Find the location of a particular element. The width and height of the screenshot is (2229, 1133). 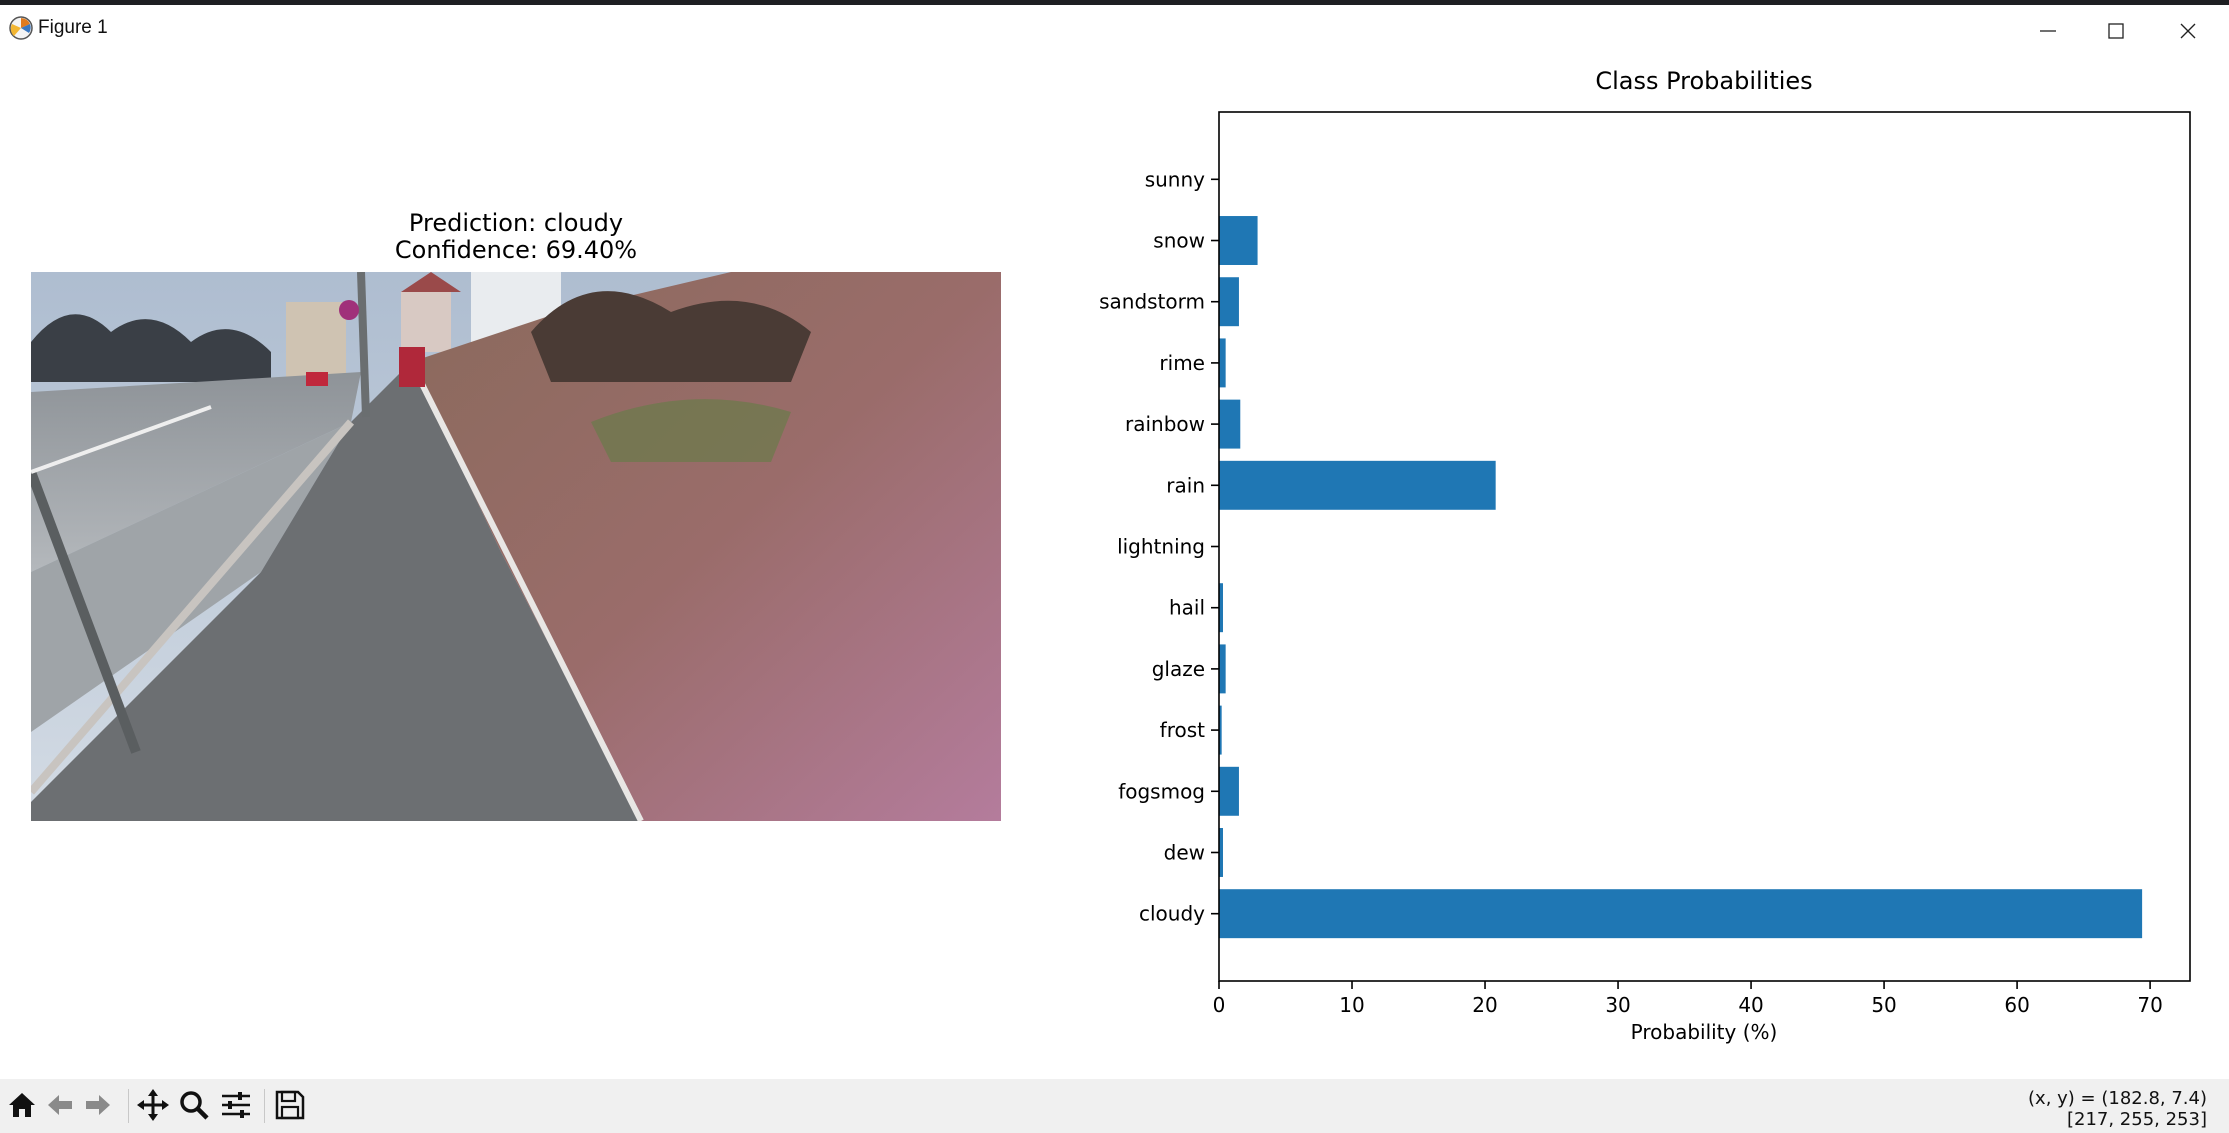

prediction-title: Prediction: cloudy is located at coordinates (516, 223).